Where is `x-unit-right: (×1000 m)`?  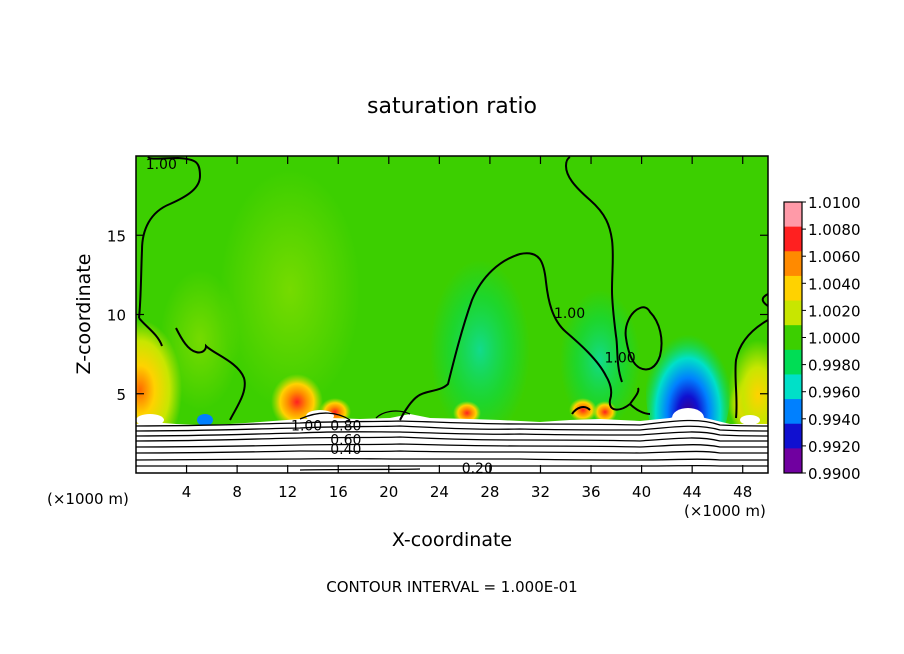 x-unit-right: (×1000 m) is located at coordinates (725, 511).